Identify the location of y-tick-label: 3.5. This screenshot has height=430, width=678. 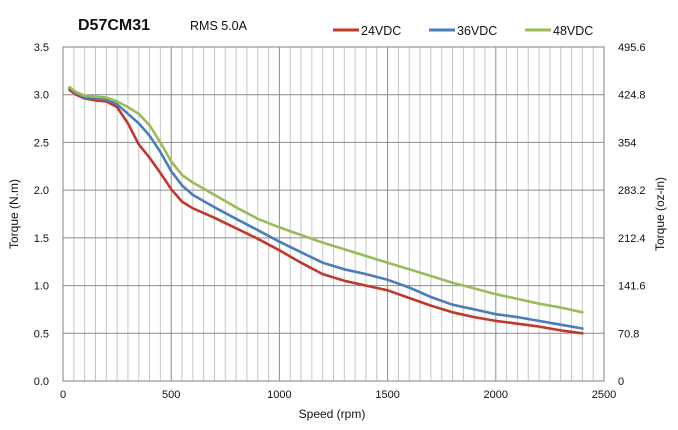
(41, 48).